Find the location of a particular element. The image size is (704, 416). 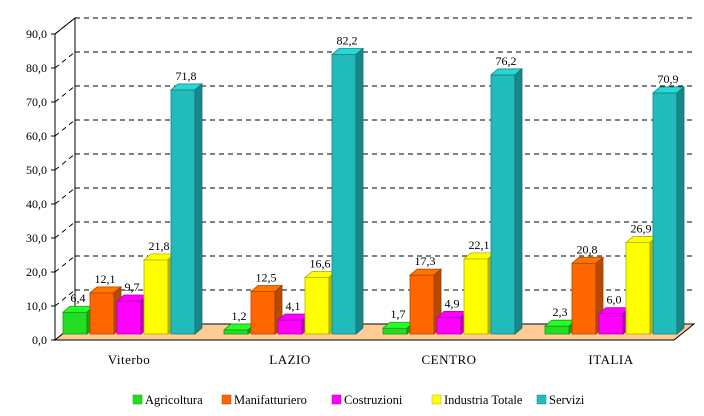

x-category-label: ITALIA is located at coordinates (610, 359).